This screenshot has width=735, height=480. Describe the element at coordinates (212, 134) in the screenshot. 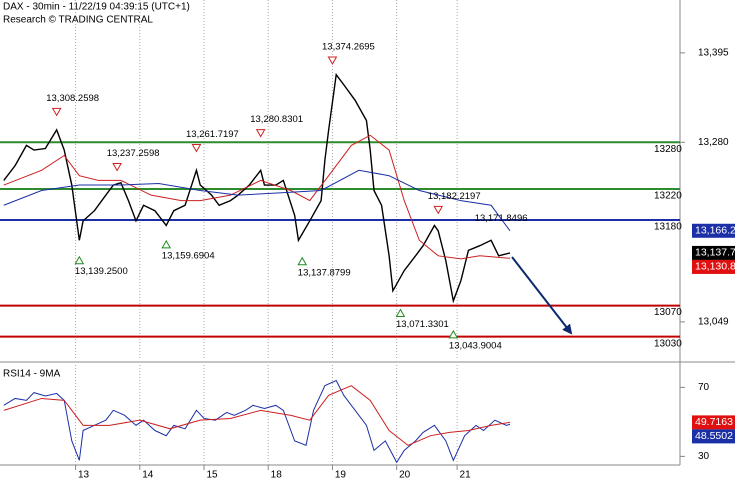

I see `annotation-label: 13,261.7197` at that location.